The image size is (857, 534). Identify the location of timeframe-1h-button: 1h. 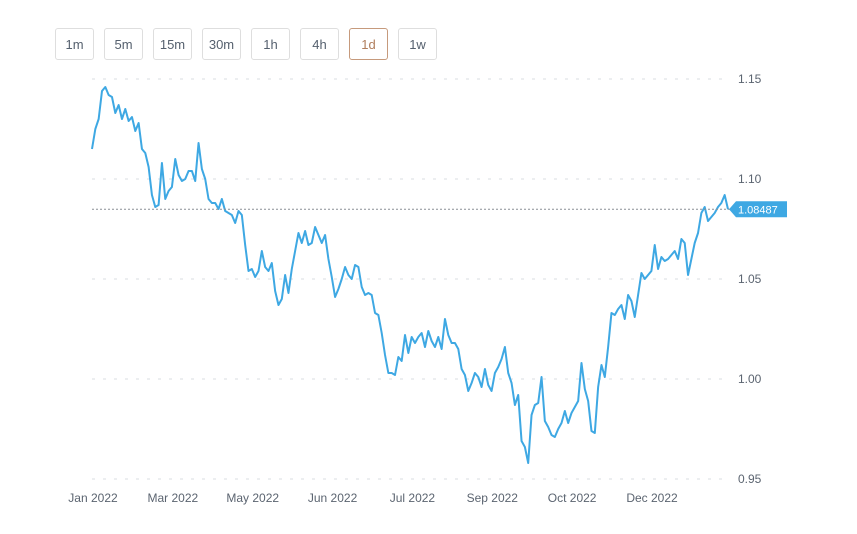
(270, 44).